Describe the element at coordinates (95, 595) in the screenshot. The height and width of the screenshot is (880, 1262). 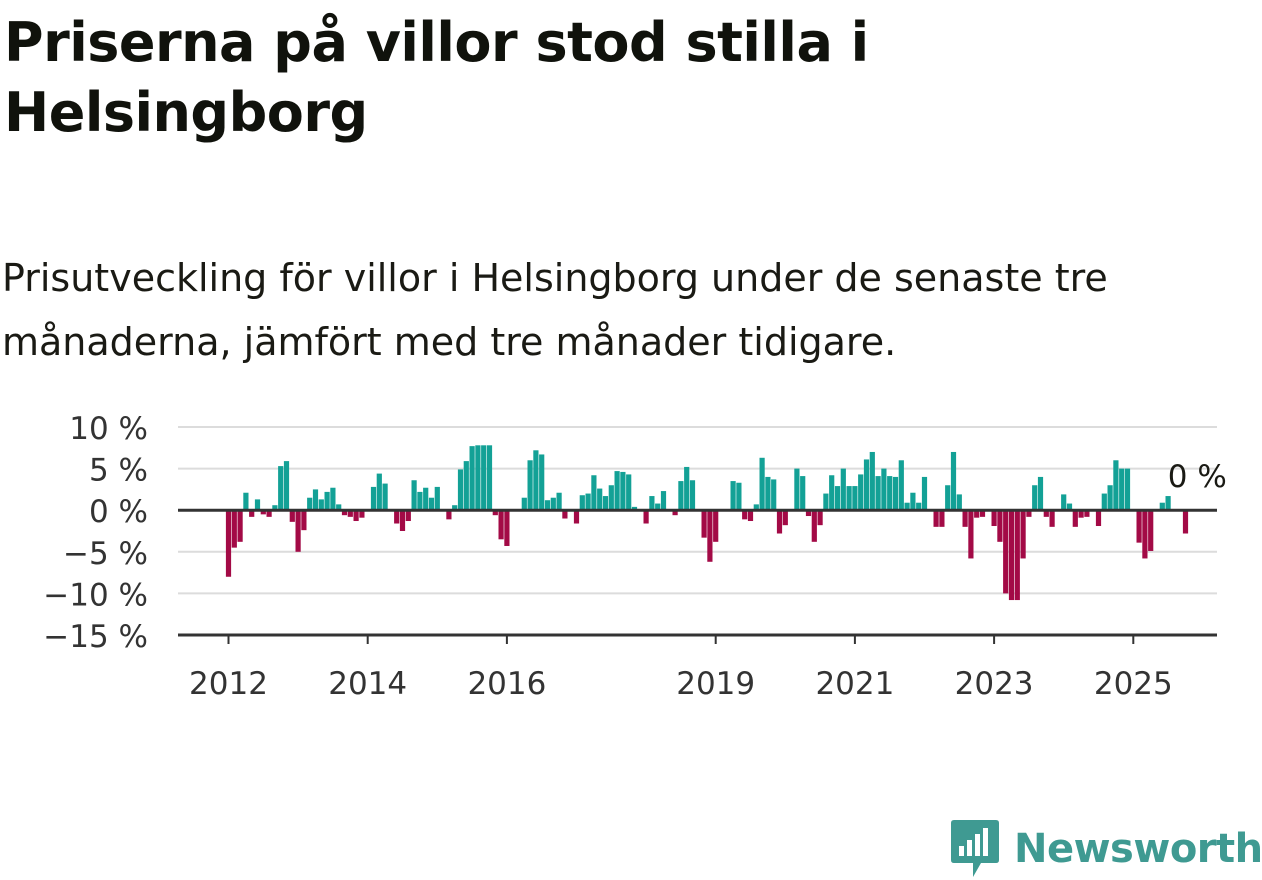
I see `y-tick-label: −10 %` at that location.